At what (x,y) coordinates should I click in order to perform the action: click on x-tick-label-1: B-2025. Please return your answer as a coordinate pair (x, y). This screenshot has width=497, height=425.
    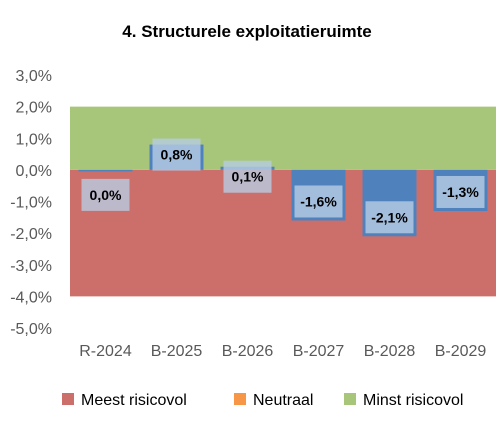
    Looking at the image, I should click on (177, 351).